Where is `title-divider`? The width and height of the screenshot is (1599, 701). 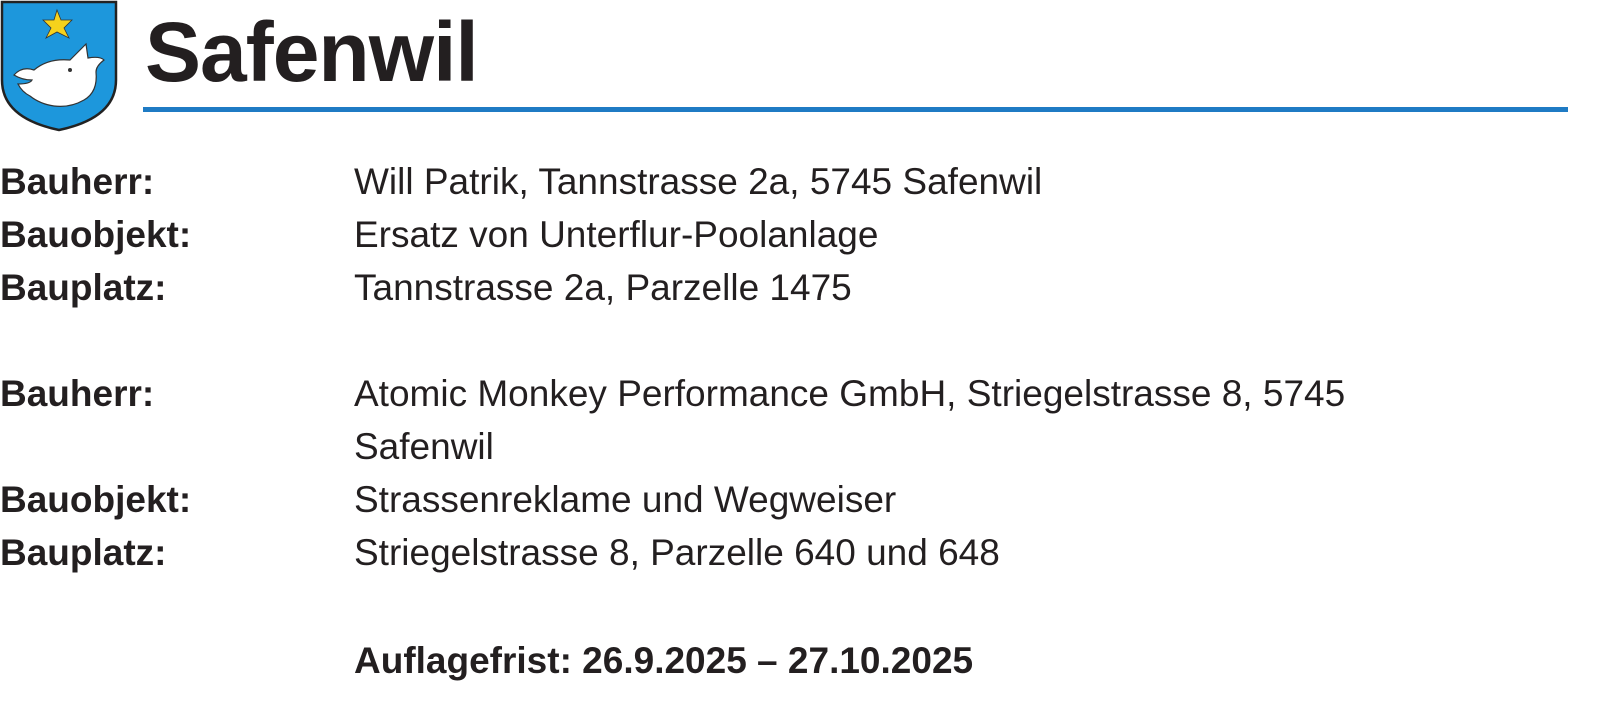 title-divider is located at coordinates (855, 109).